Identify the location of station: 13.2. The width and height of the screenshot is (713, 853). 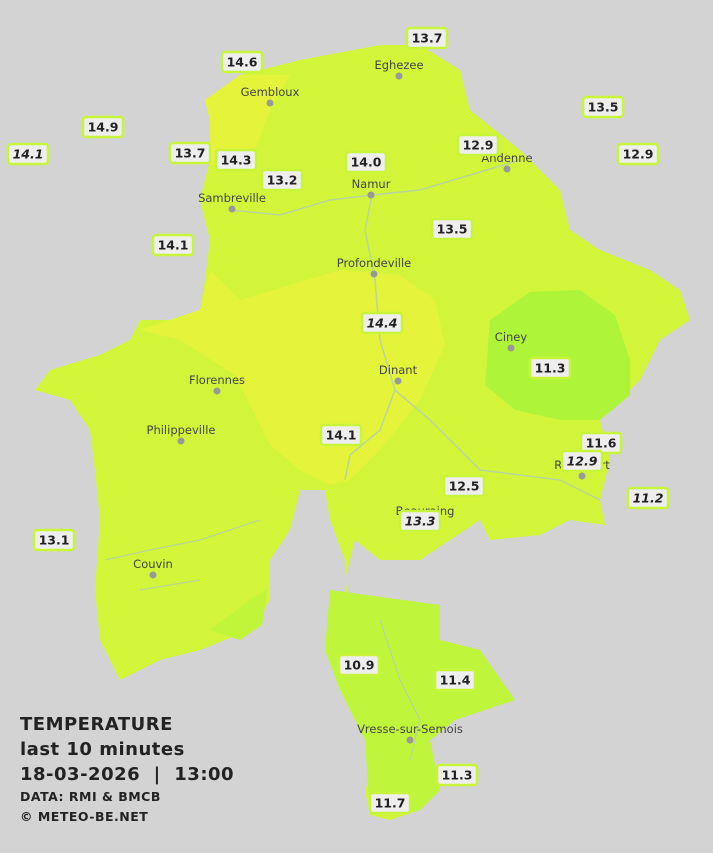
(282, 180).